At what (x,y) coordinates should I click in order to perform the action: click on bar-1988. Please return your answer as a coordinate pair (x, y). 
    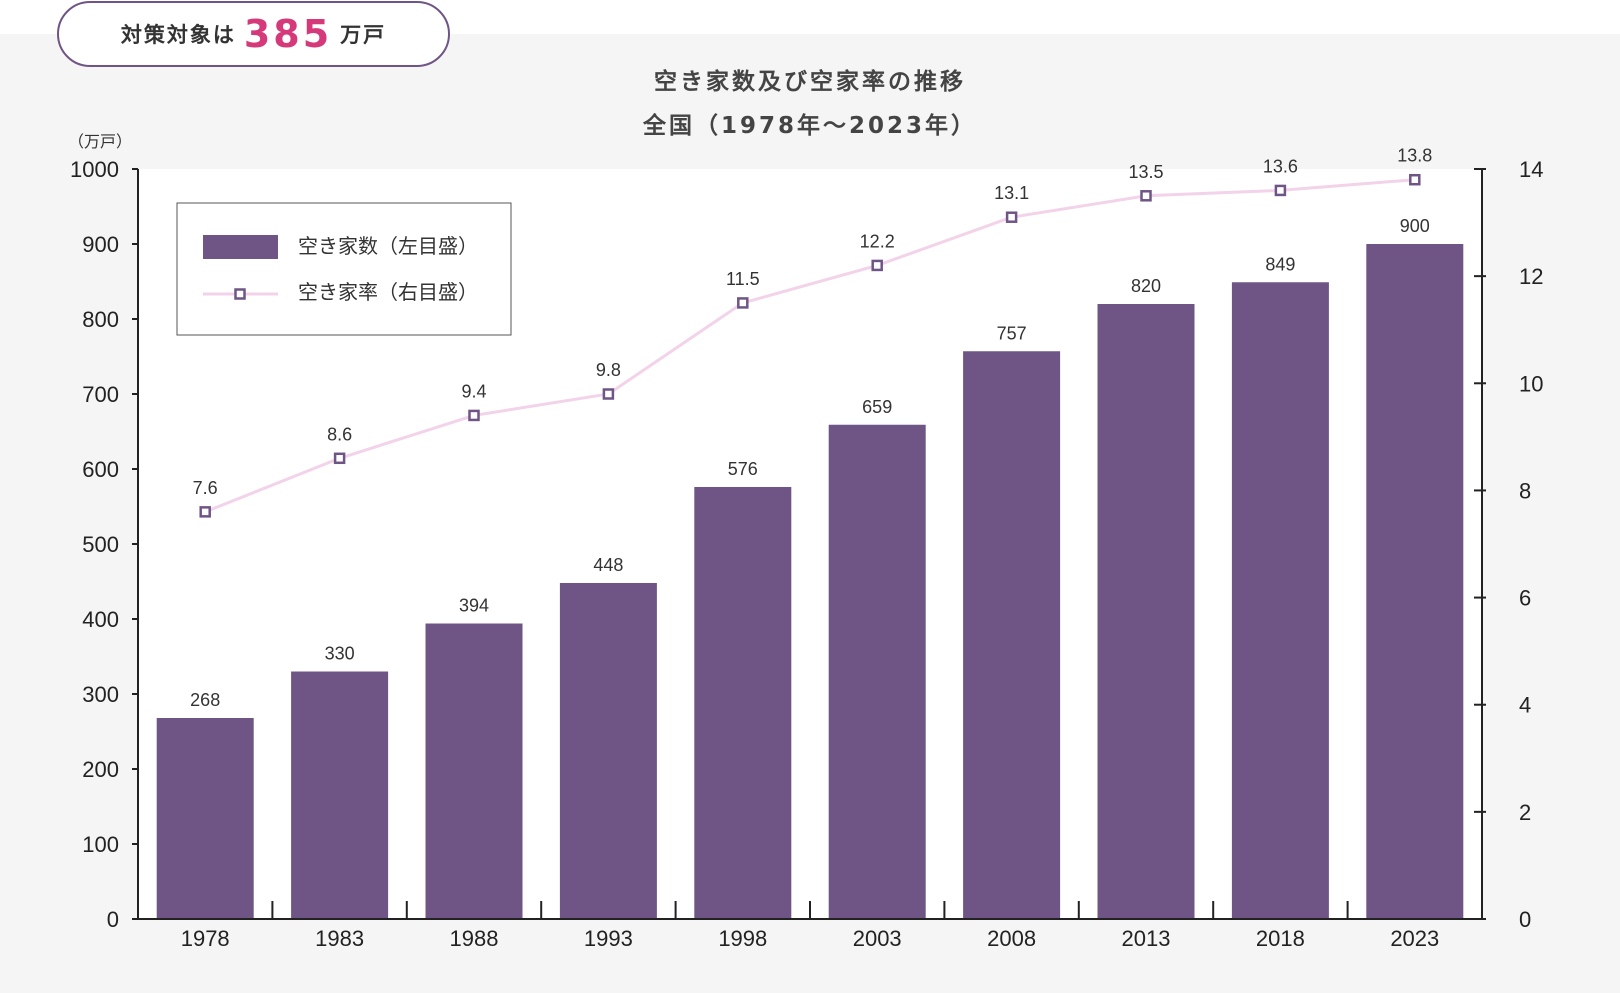
    Looking at the image, I should click on (474, 771).